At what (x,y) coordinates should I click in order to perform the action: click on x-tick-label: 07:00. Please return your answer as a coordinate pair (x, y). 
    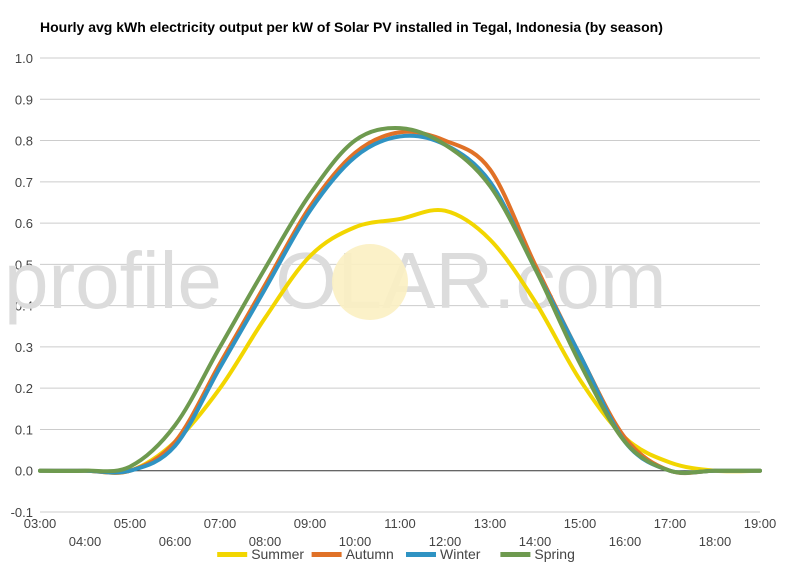
    Looking at the image, I should click on (220, 523).